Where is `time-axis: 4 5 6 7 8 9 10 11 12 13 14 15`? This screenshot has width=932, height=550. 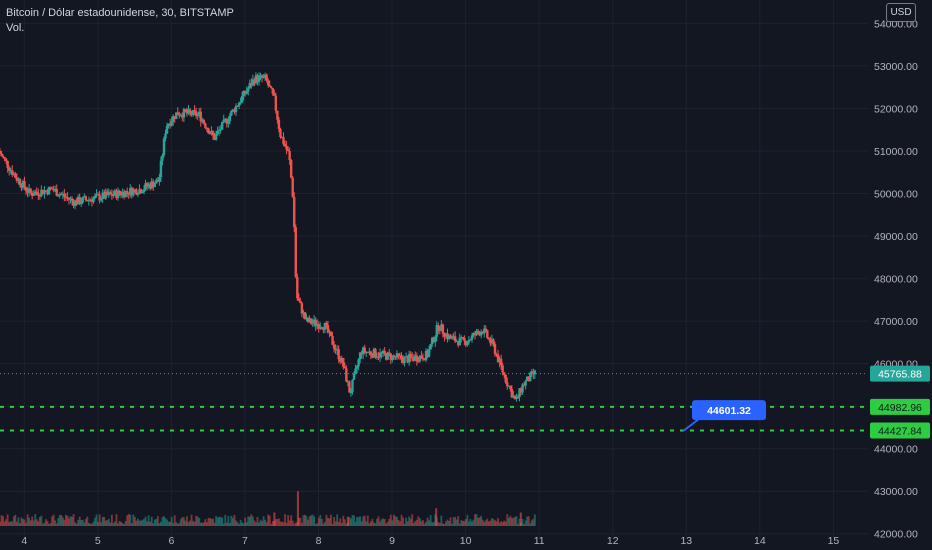
time-axis: 4 5 6 7 8 9 10 11 12 13 14 15 is located at coordinates (430, 541).